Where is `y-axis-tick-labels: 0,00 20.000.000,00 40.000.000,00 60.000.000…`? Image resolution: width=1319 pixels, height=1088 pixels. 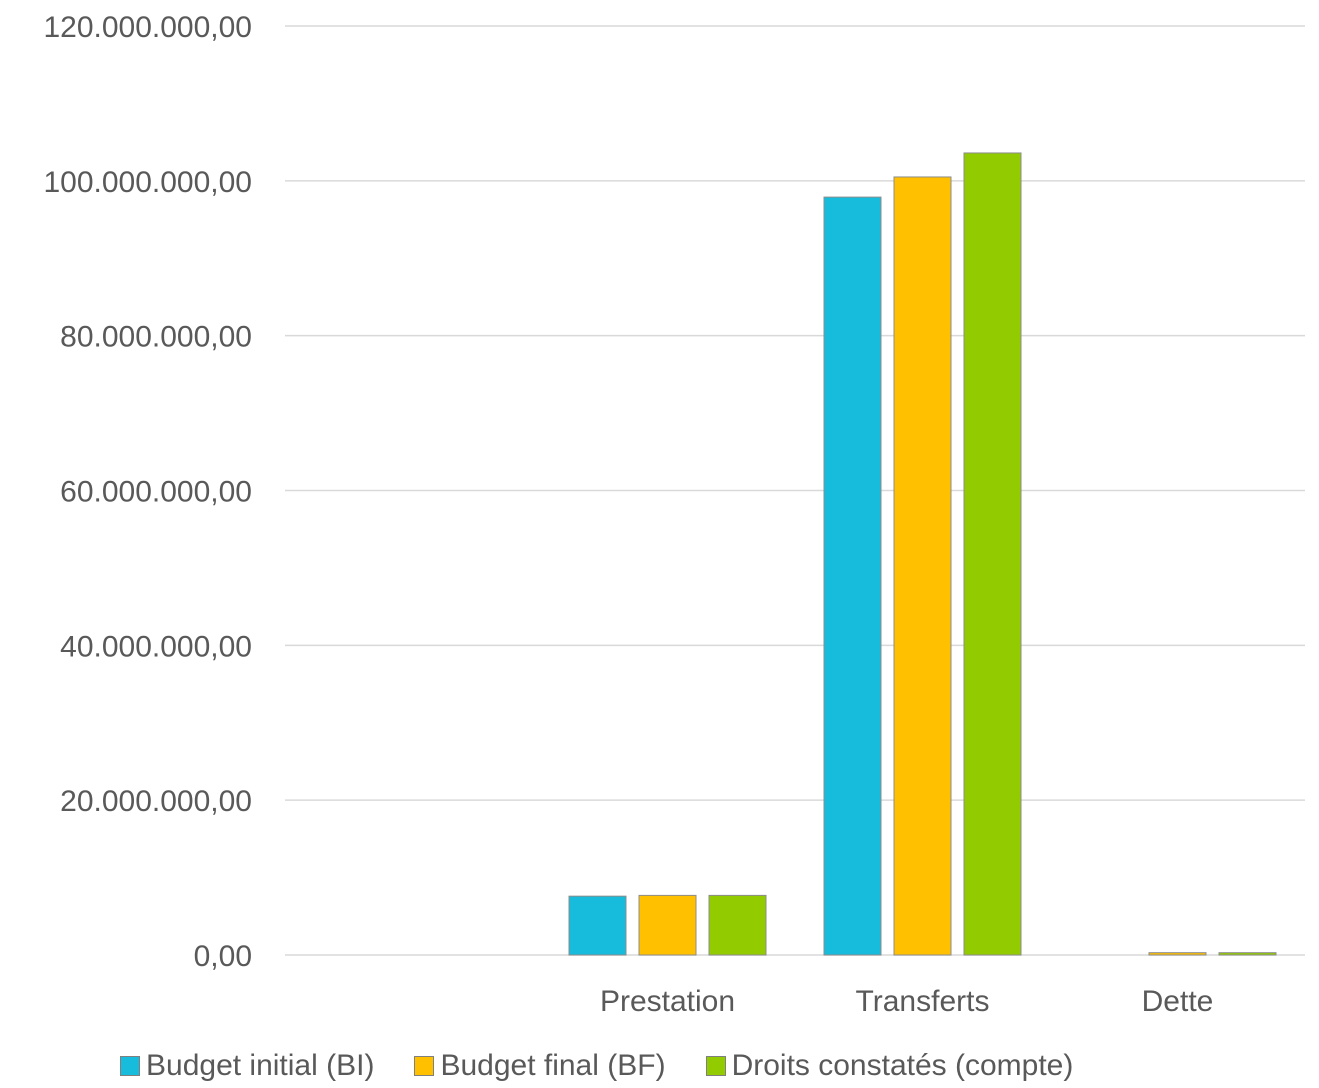 y-axis-tick-labels: 0,00 20.000.000,00 40.000.000,00 60.000.000… is located at coordinates (147, 492).